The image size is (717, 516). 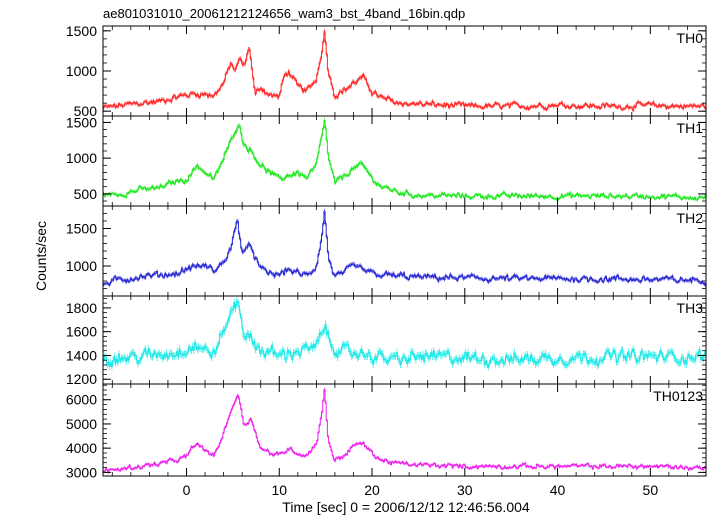 What do you see at coordinates (187, 490) in the screenshot?
I see `x-tick-label: 0` at bounding box center [187, 490].